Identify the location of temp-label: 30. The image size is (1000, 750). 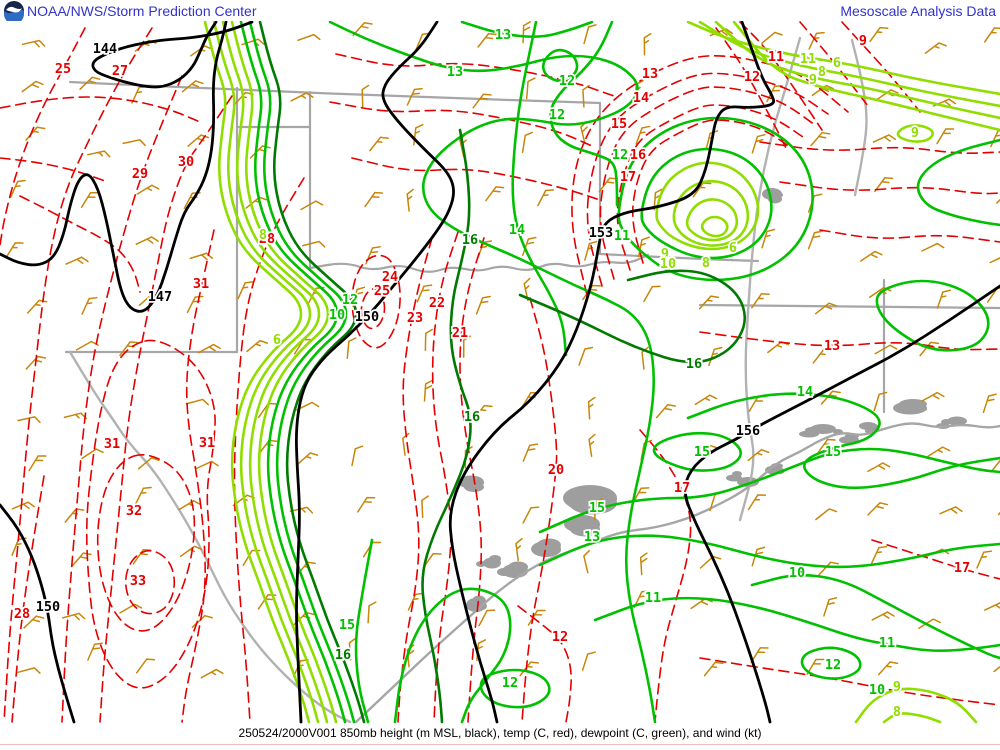
(186, 162).